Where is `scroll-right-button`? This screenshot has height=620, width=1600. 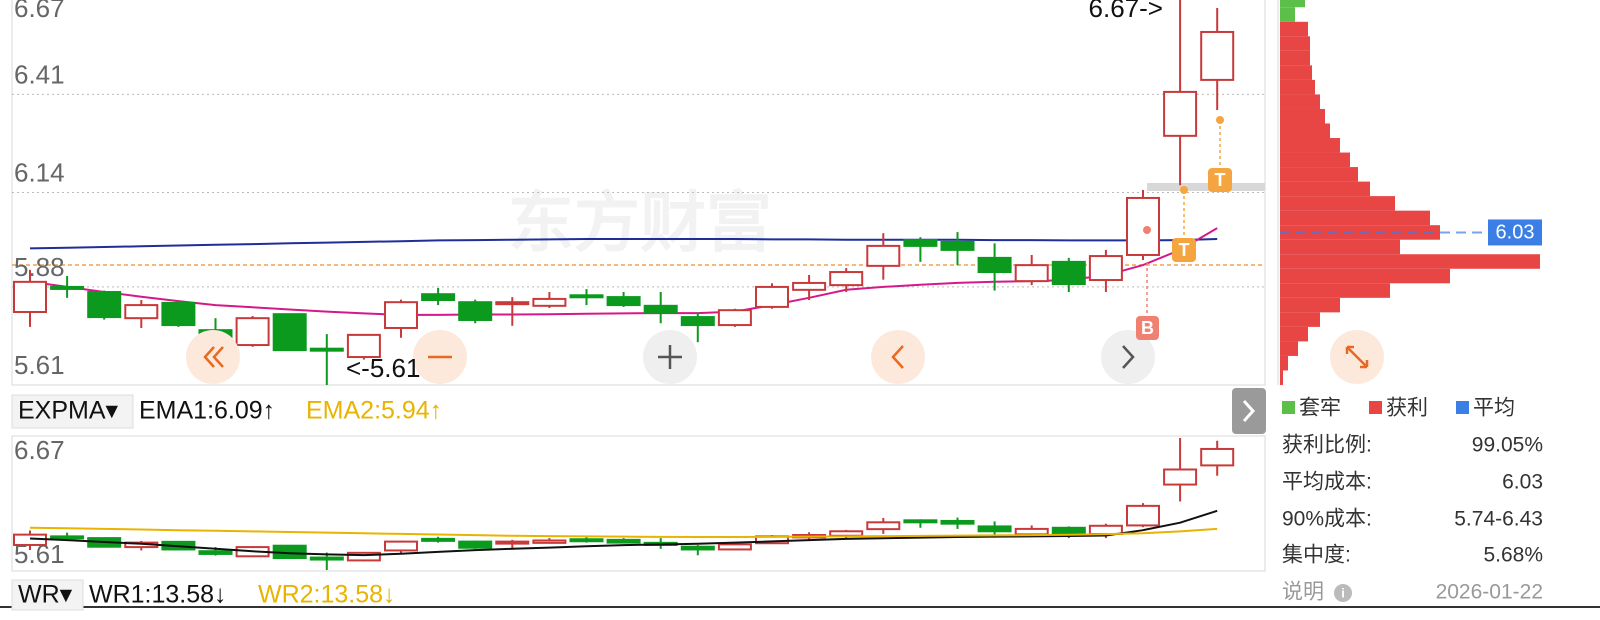 scroll-right-button is located at coordinates (1128, 357).